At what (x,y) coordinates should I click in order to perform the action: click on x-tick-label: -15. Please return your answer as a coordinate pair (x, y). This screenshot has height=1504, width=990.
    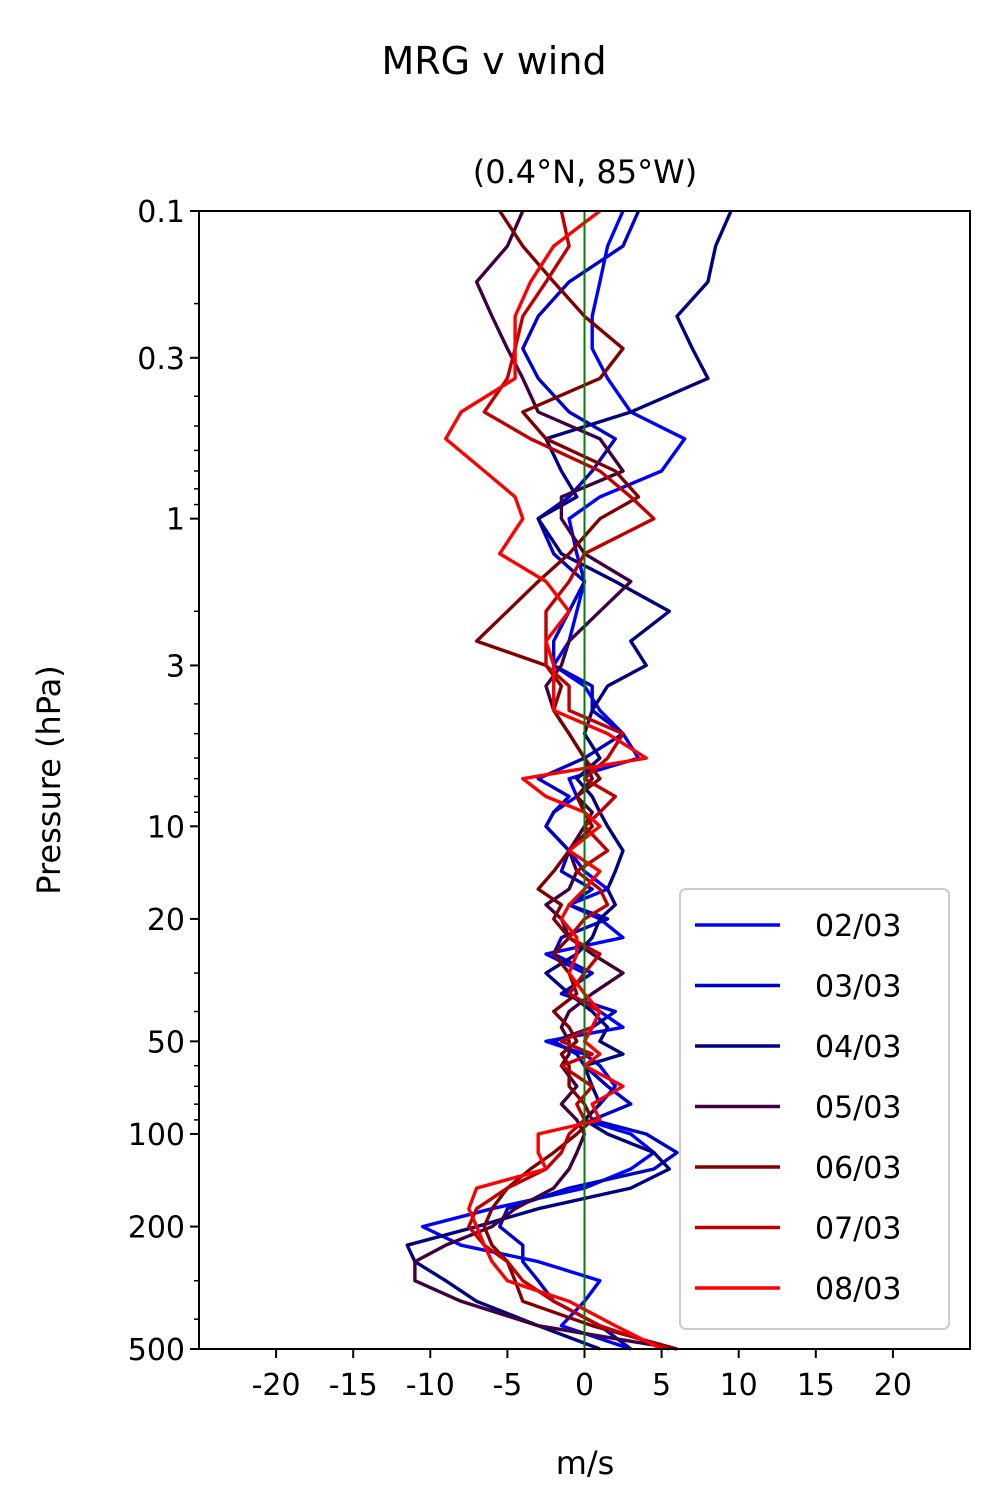
    Looking at the image, I should click on (353, 1385).